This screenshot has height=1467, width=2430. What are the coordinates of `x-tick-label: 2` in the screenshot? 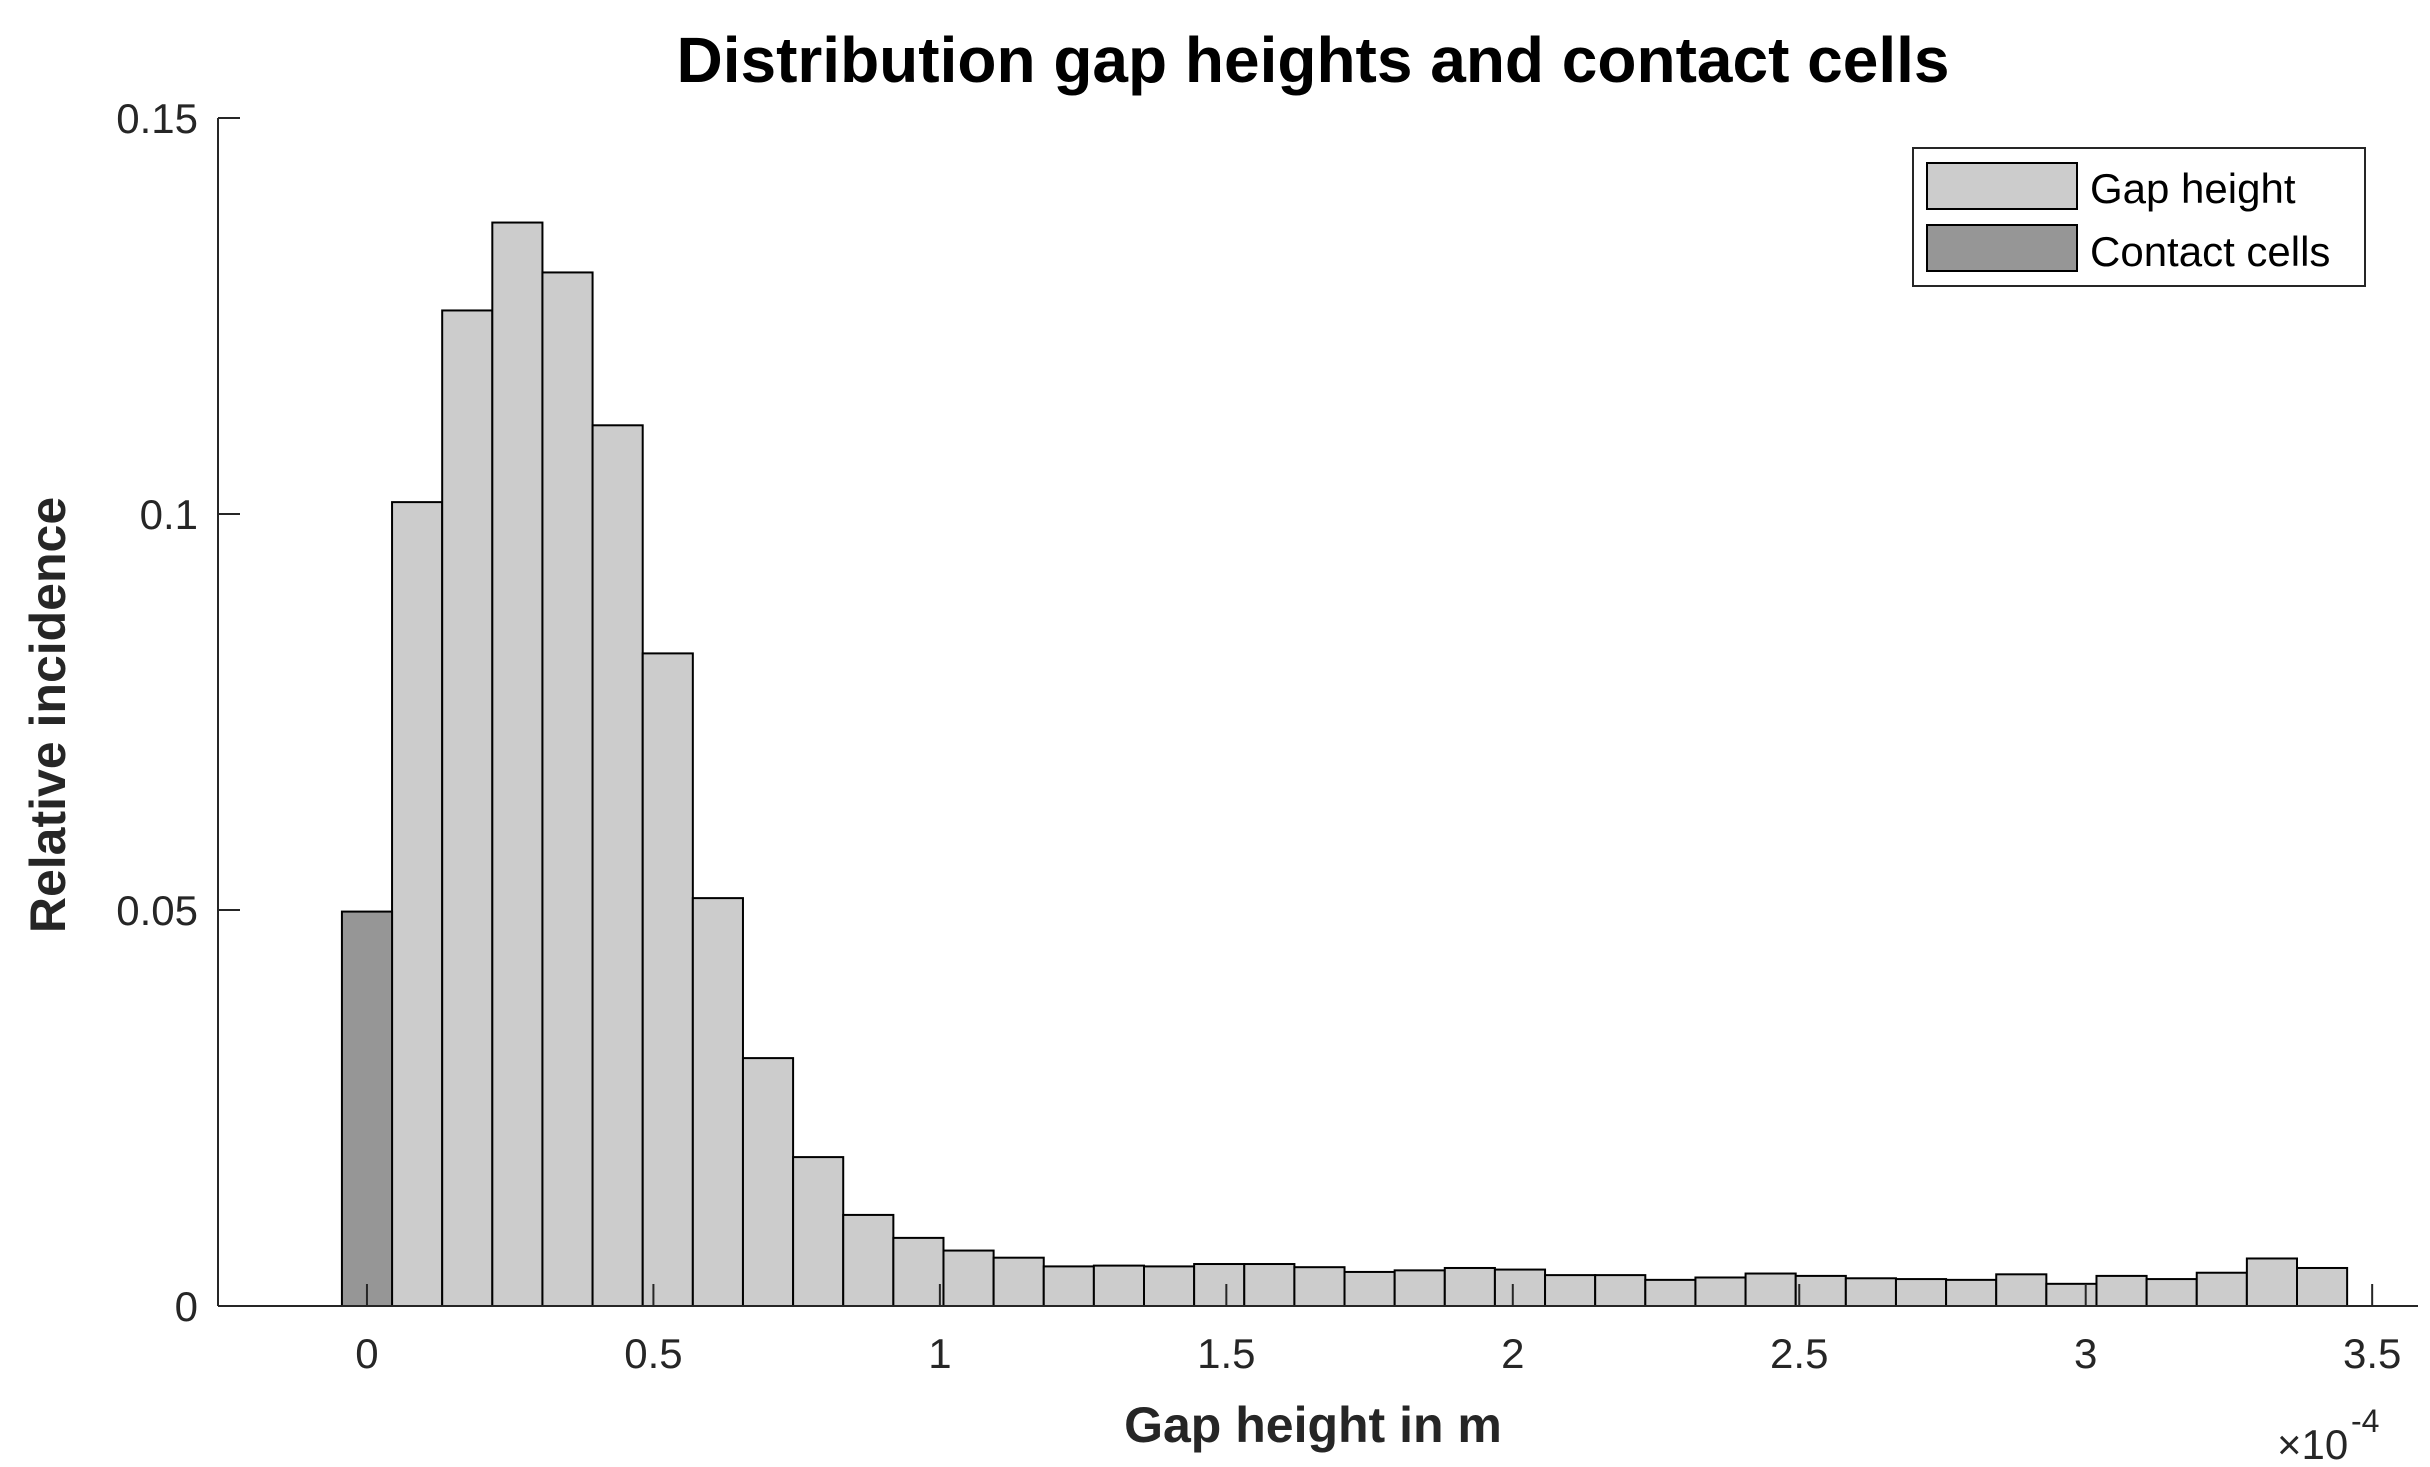 It's located at (1512, 1353).